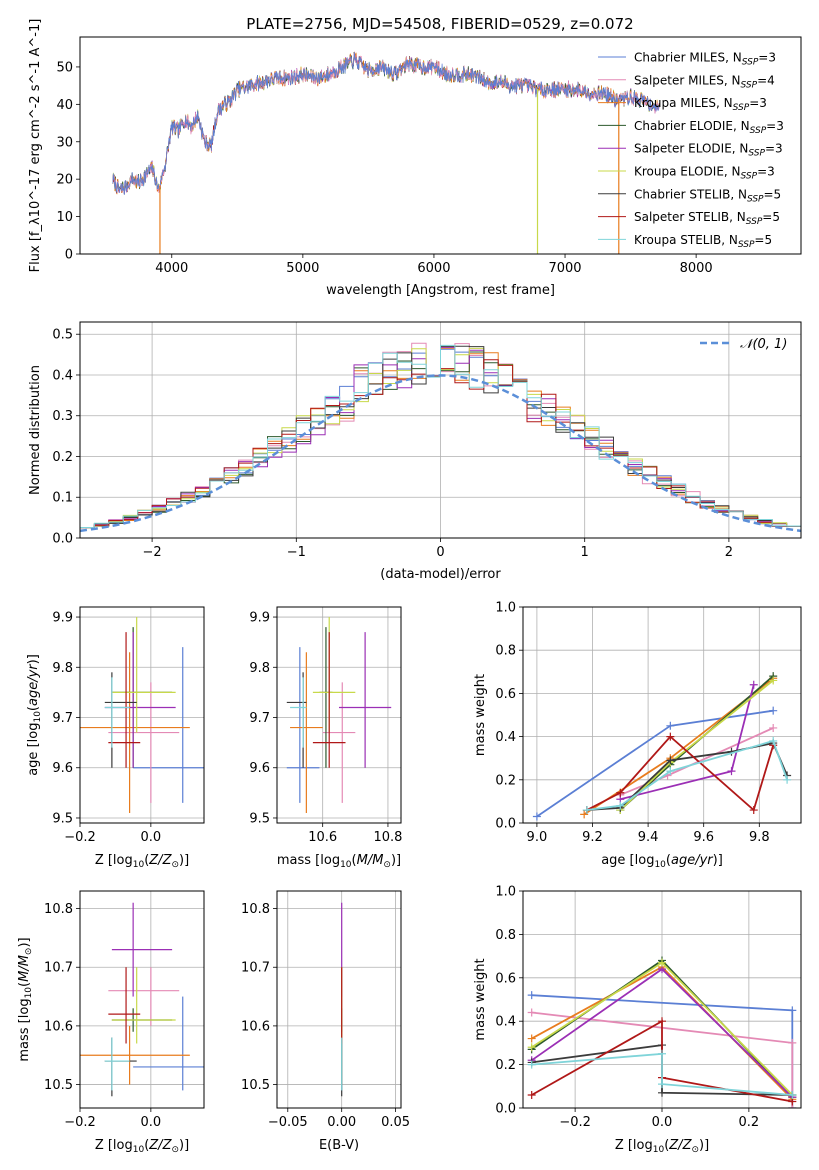 Image resolution: width=819 pixels, height=1170 pixels. What do you see at coordinates (480, 715) in the screenshot?
I see `y-axis-label: mass weight` at bounding box center [480, 715].